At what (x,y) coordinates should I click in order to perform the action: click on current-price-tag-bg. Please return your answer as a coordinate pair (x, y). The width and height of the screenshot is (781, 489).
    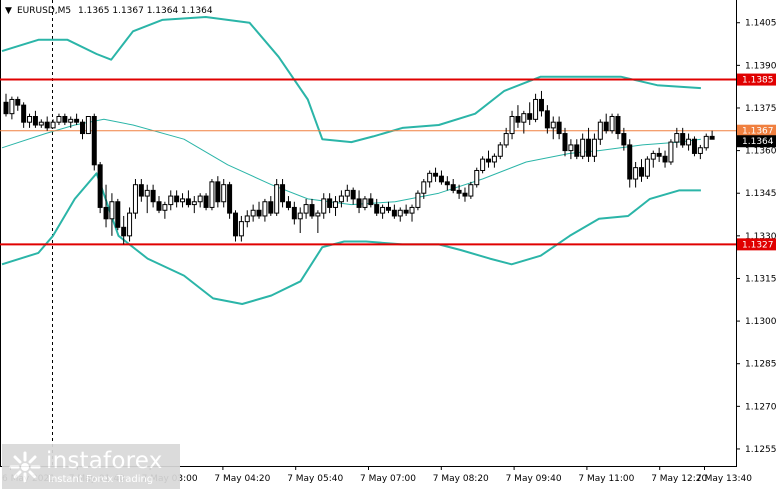
    Looking at the image, I should click on (756, 141).